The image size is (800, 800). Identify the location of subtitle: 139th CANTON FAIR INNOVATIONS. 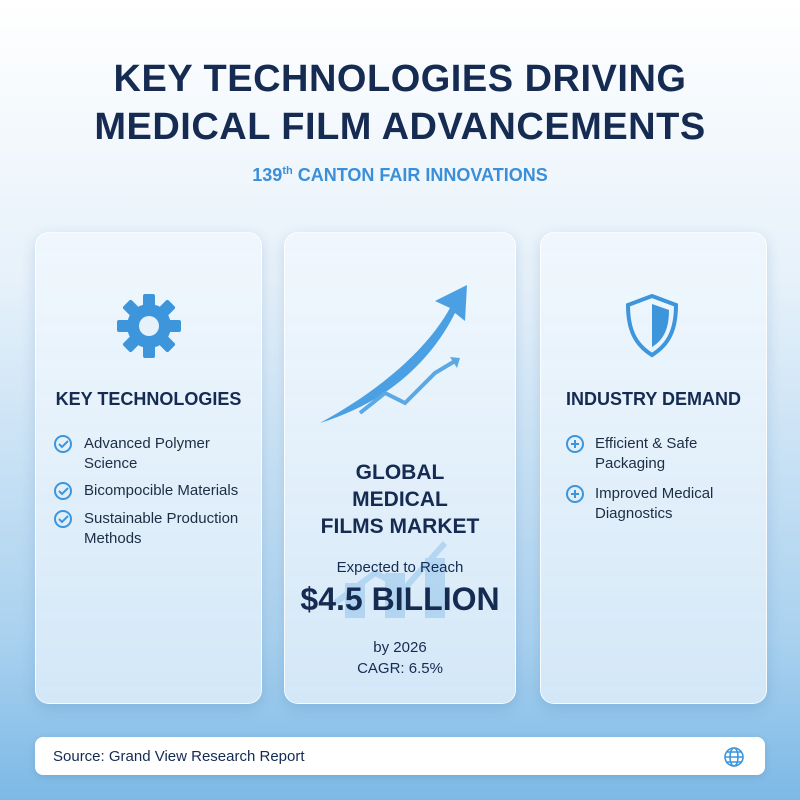
(400, 175).